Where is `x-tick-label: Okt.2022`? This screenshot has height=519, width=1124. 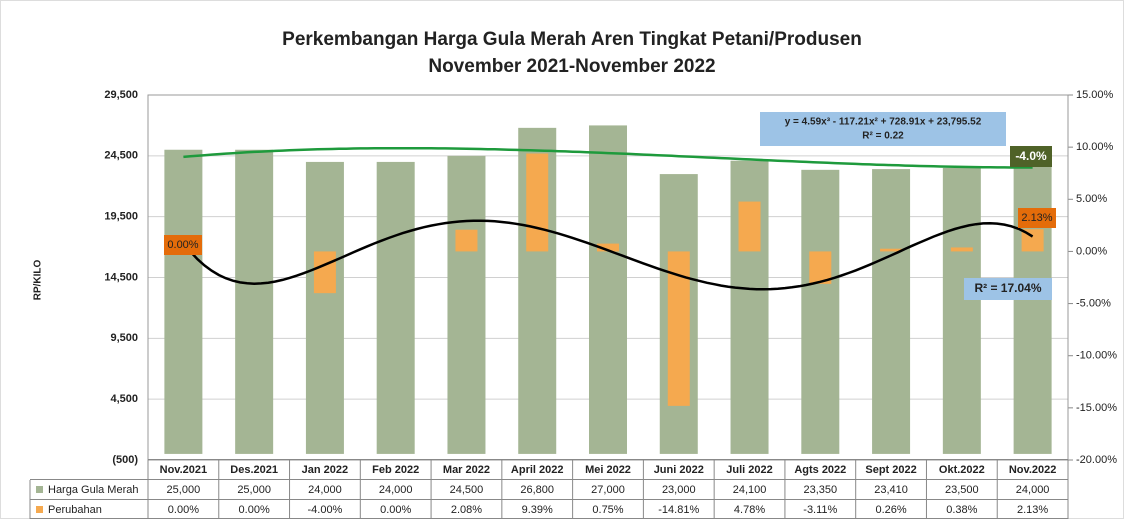
x-tick-label: Okt.2022 is located at coordinates (962, 470).